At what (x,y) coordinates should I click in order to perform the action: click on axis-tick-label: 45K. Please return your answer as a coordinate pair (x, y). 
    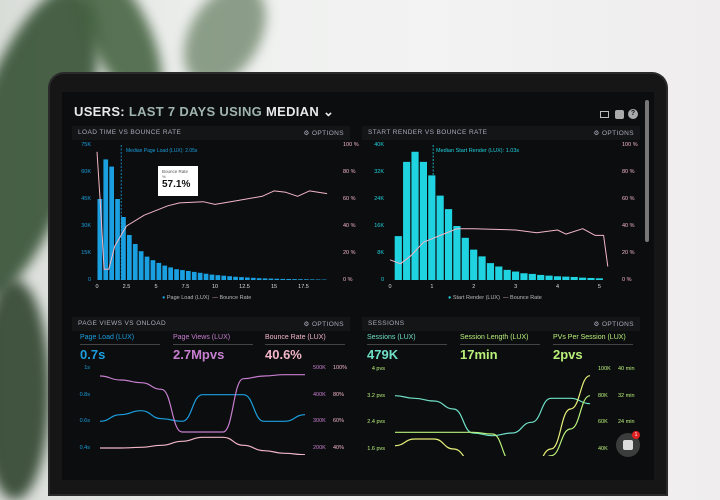
    Looking at the image, I should click on (86, 199).